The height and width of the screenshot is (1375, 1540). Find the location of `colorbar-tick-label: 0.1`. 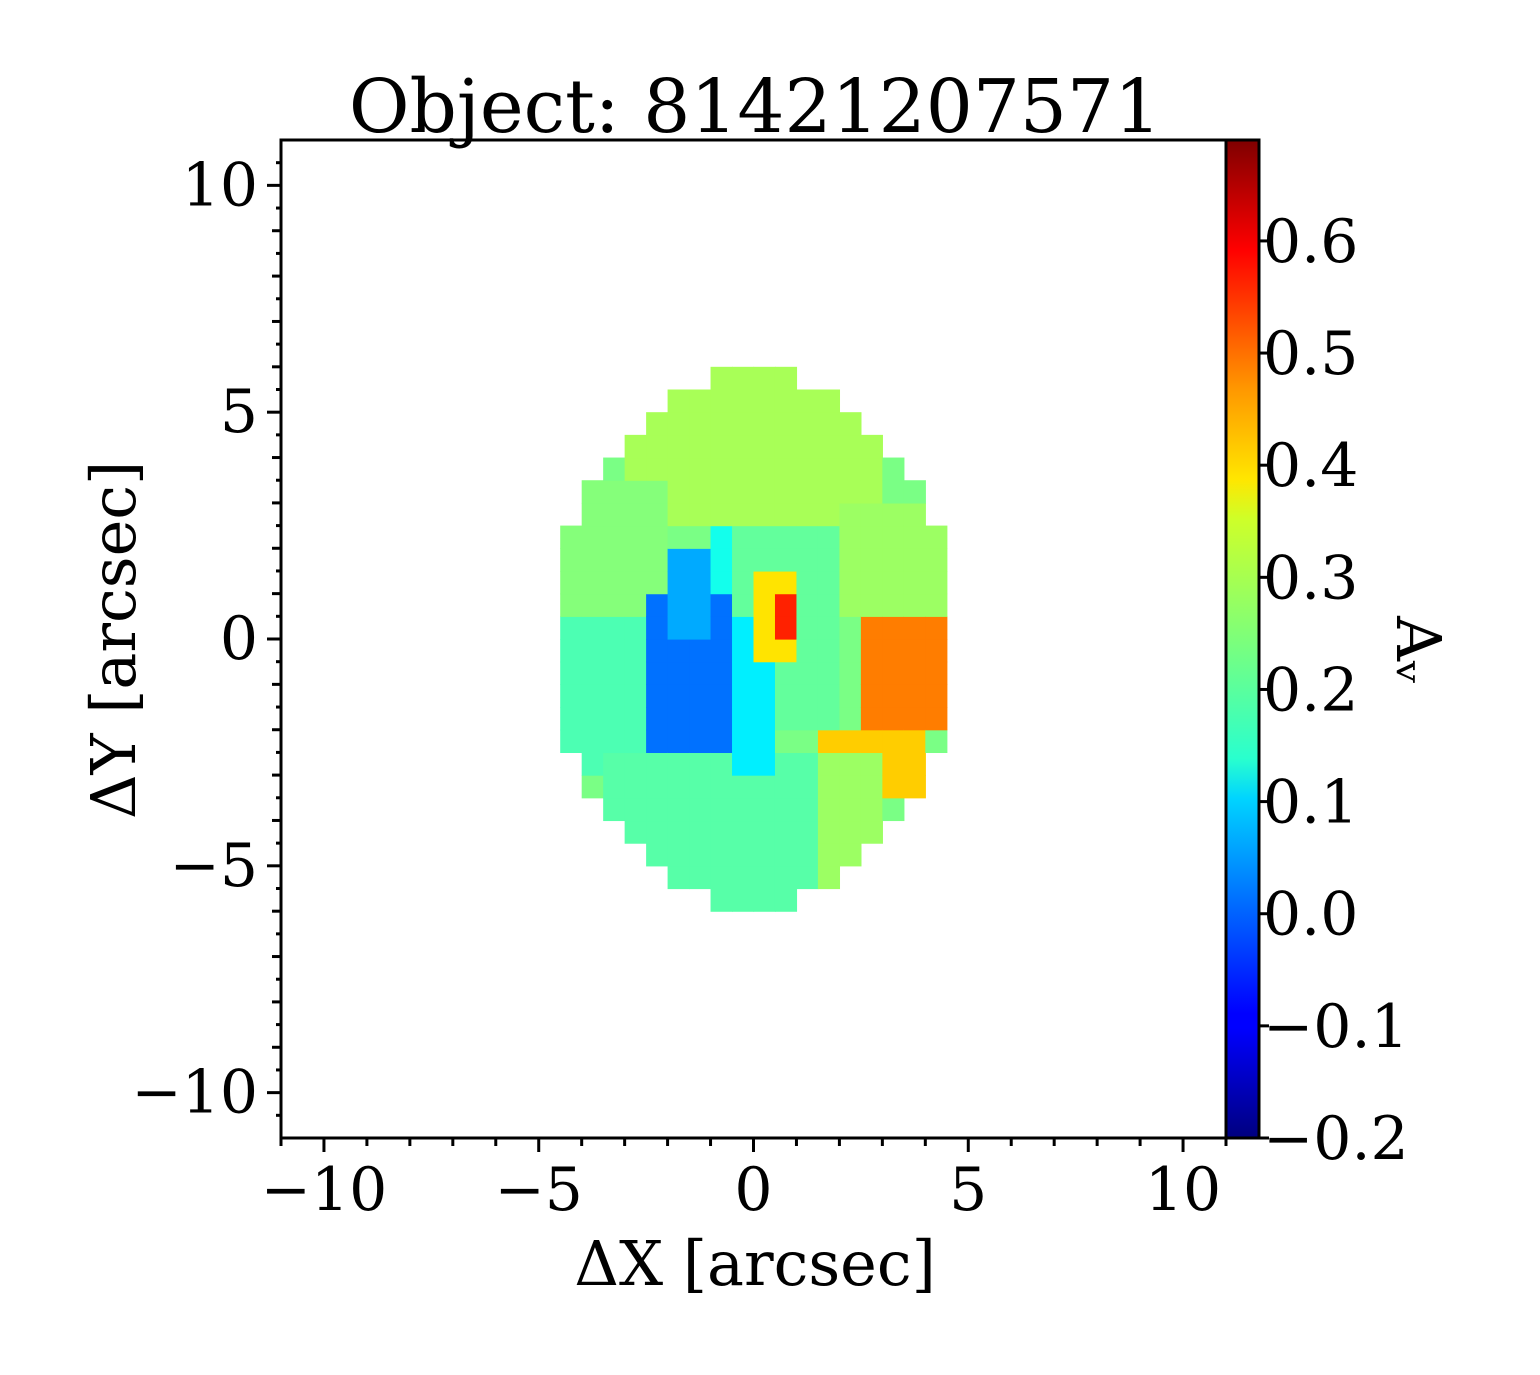

colorbar-tick-label: 0.1 is located at coordinates (1310, 803).